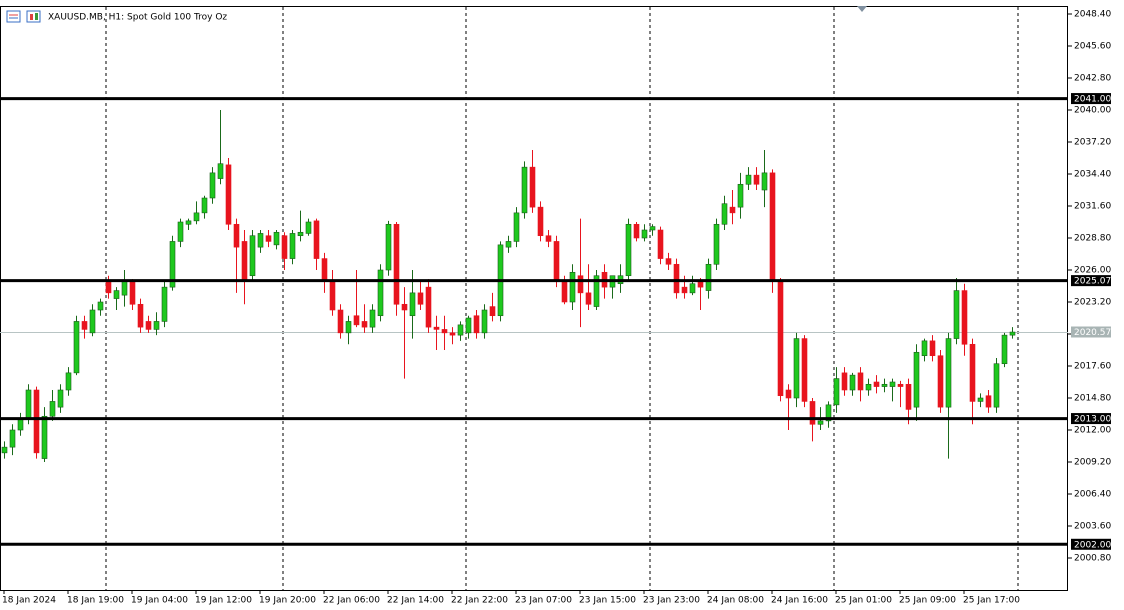  What do you see at coordinates (1092, 333) in the screenshot?
I see `current-price-label: 2020.57` at bounding box center [1092, 333].